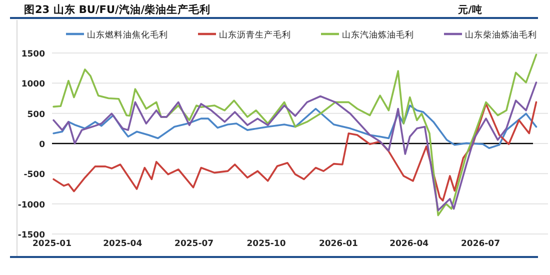 This screenshot has width=550, height=275. I want to click on x-tick-label: 2025-10, so click(266, 244).